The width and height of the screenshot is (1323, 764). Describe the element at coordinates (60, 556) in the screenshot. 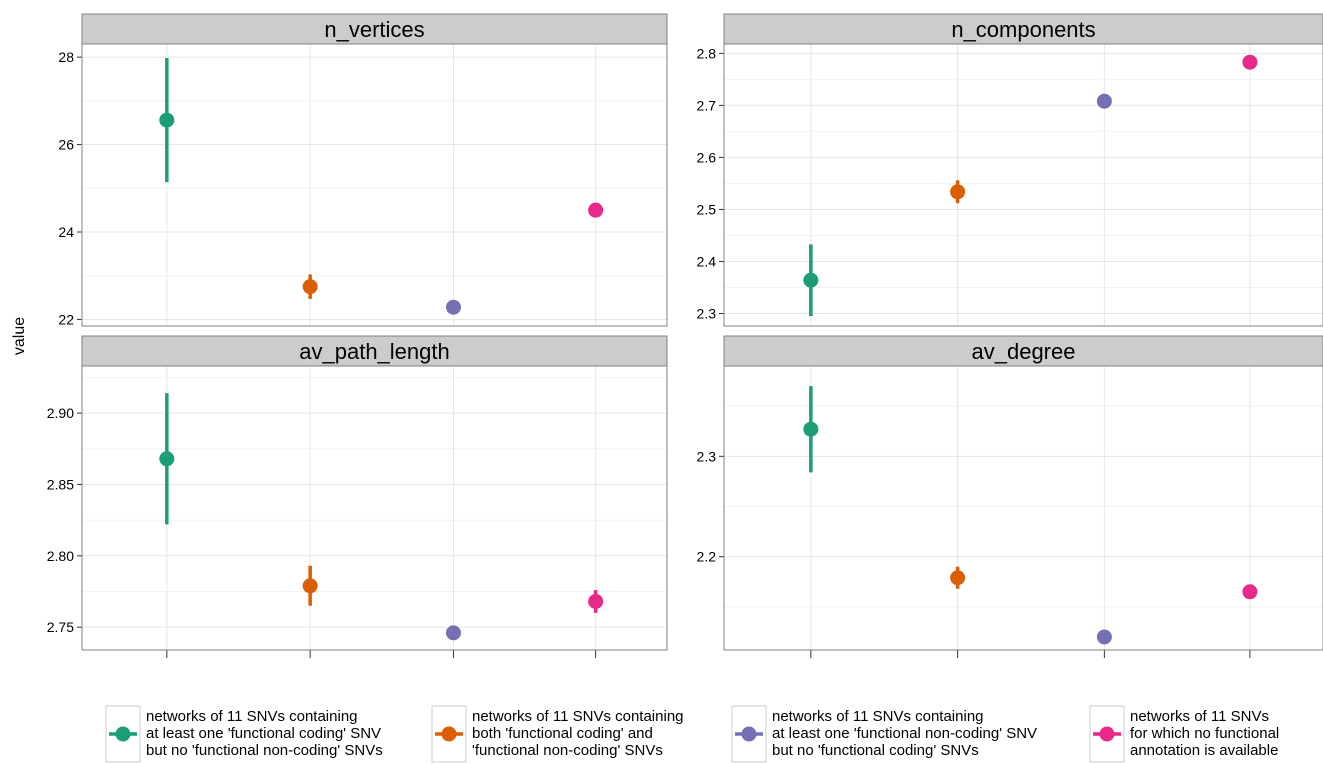

I see `y-tick-label: 2.80` at that location.